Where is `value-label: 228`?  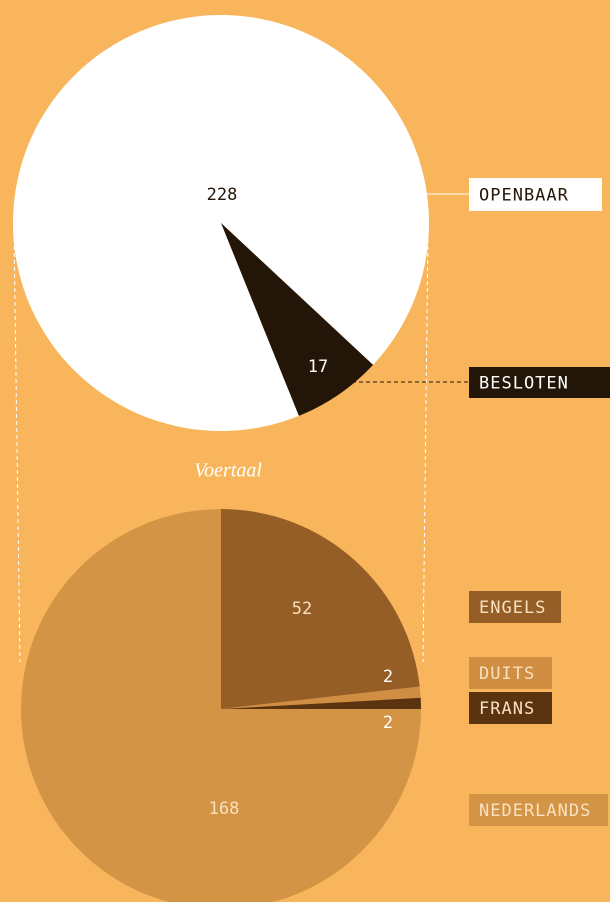 value-label: 228 is located at coordinates (222, 195).